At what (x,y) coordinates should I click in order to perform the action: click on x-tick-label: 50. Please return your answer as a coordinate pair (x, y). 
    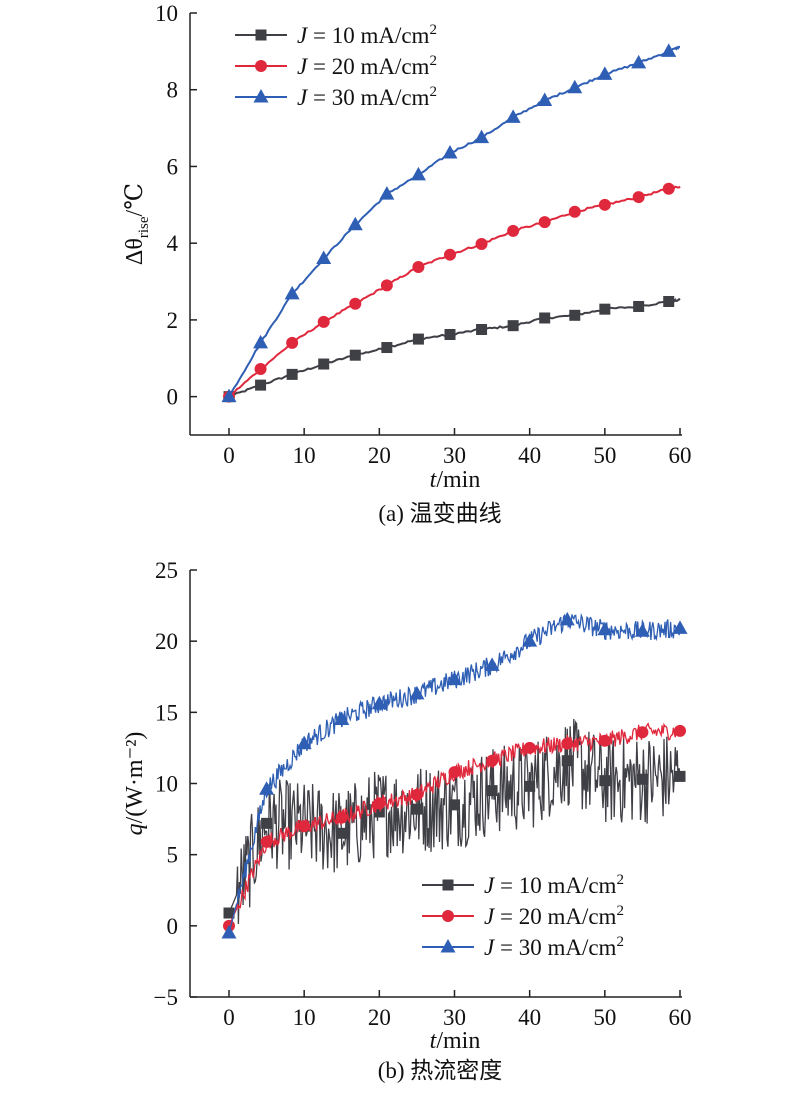
    Looking at the image, I should click on (604, 1017).